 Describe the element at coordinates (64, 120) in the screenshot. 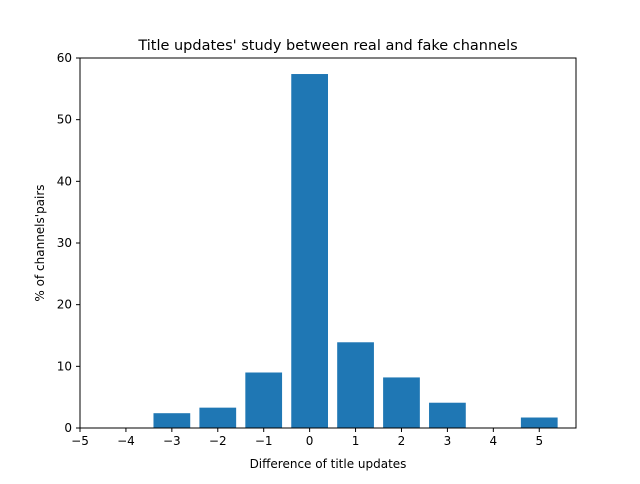

I see `y-tick-label: 50` at that location.